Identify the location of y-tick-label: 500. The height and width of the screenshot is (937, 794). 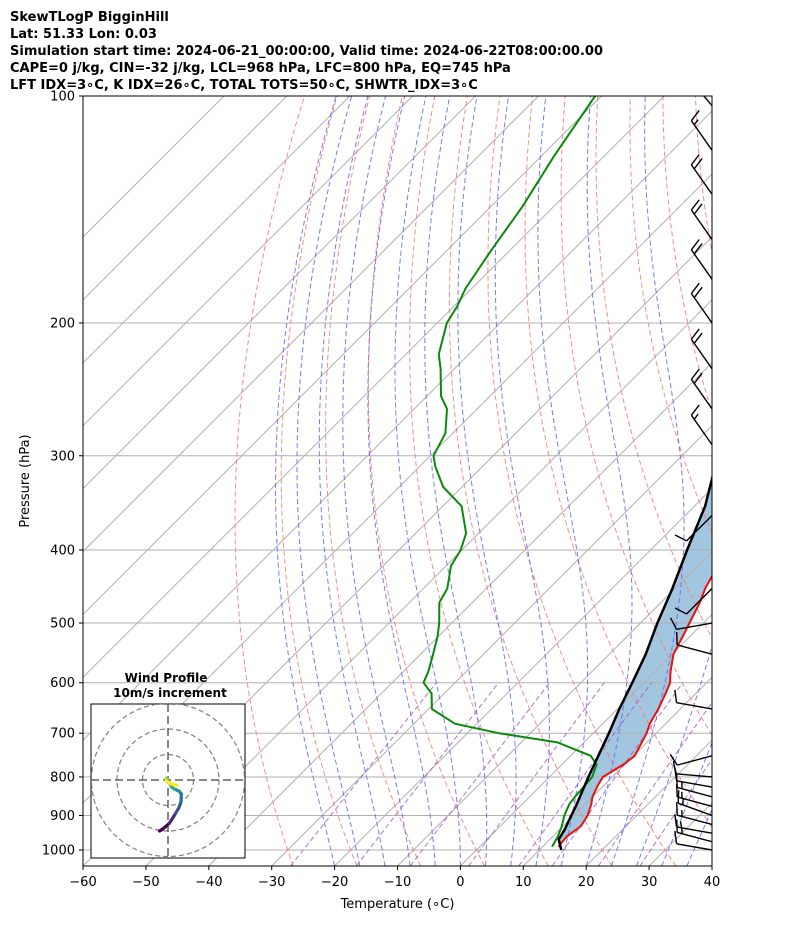
(62, 624).